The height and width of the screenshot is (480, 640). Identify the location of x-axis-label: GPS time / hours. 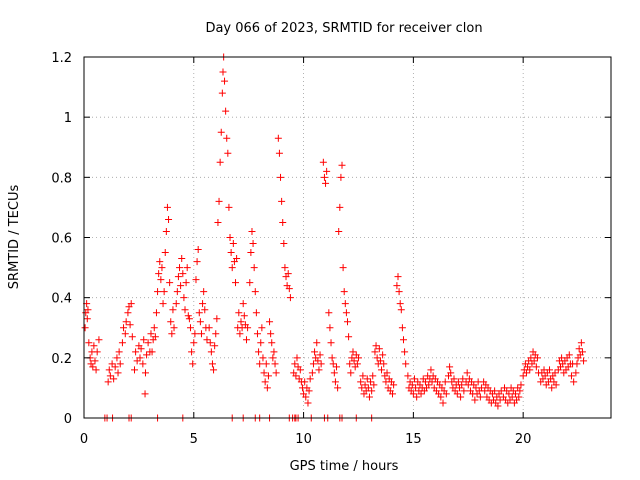
(344, 466).